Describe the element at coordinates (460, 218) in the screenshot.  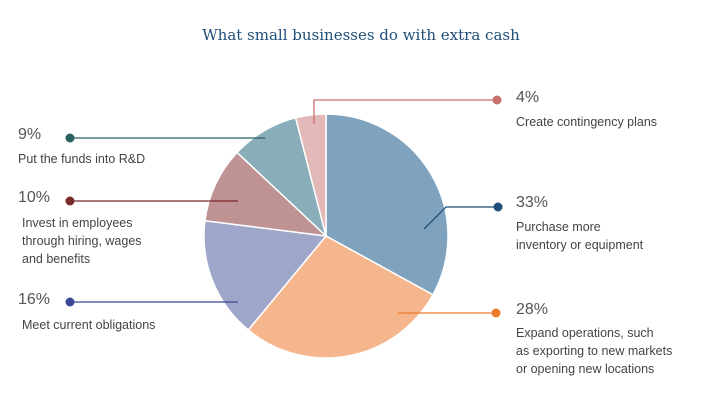
I see `leader-line-purchase` at that location.